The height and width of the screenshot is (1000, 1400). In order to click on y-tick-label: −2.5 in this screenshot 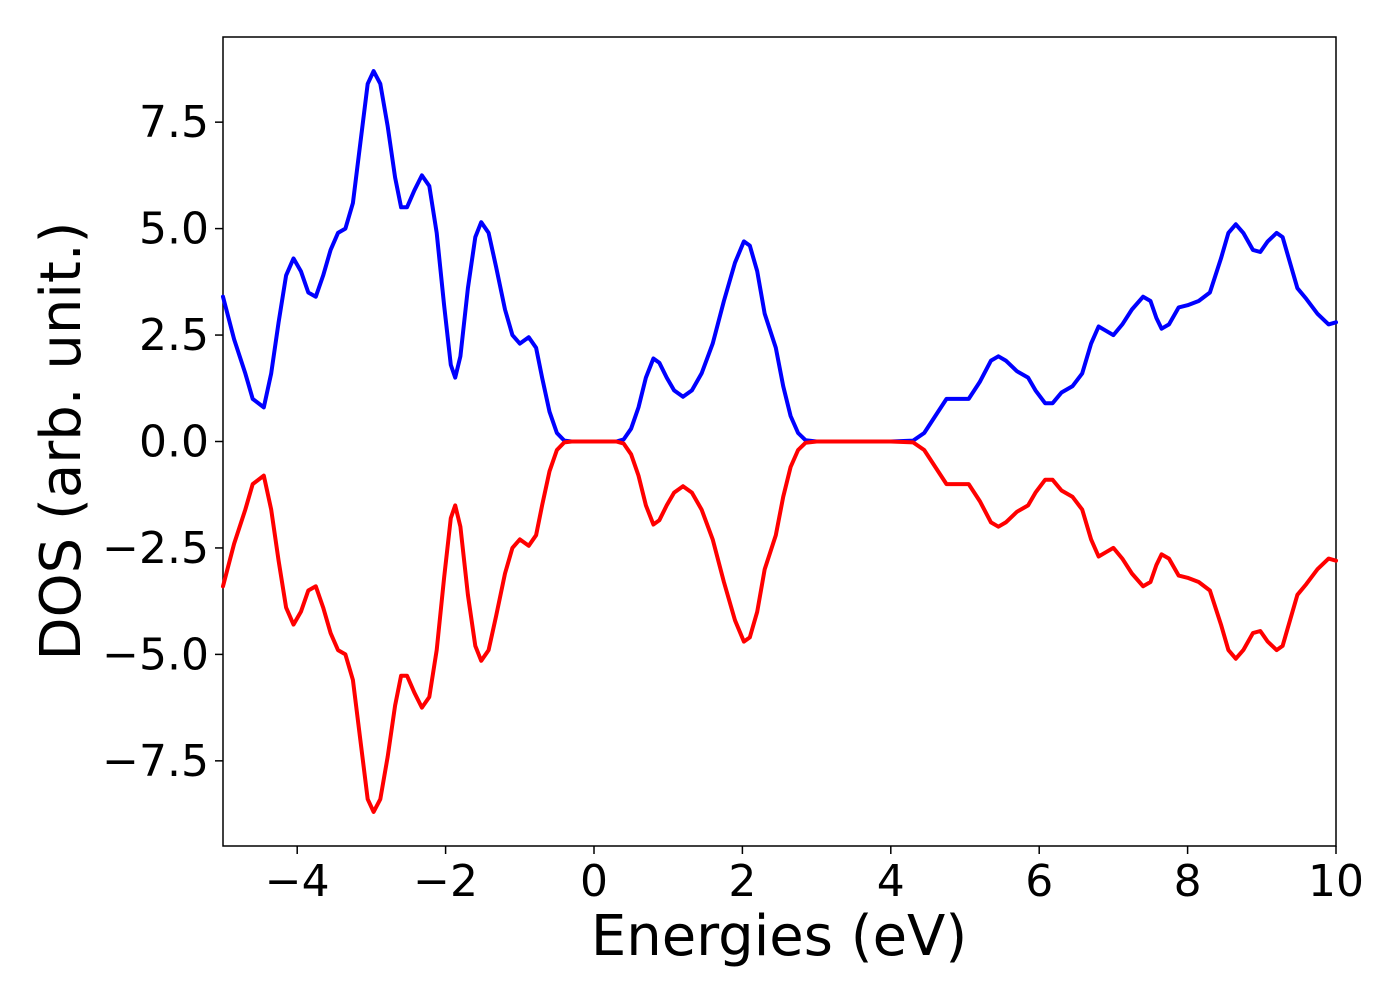, I will do `click(155, 548)`.